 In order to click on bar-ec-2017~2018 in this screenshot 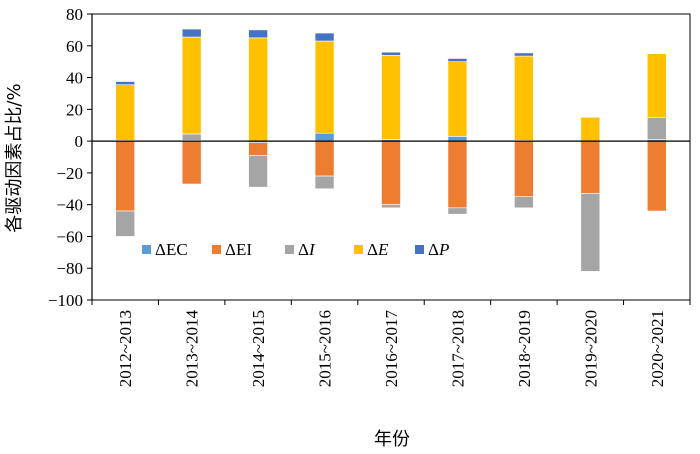, I will do `click(457, 139)`.